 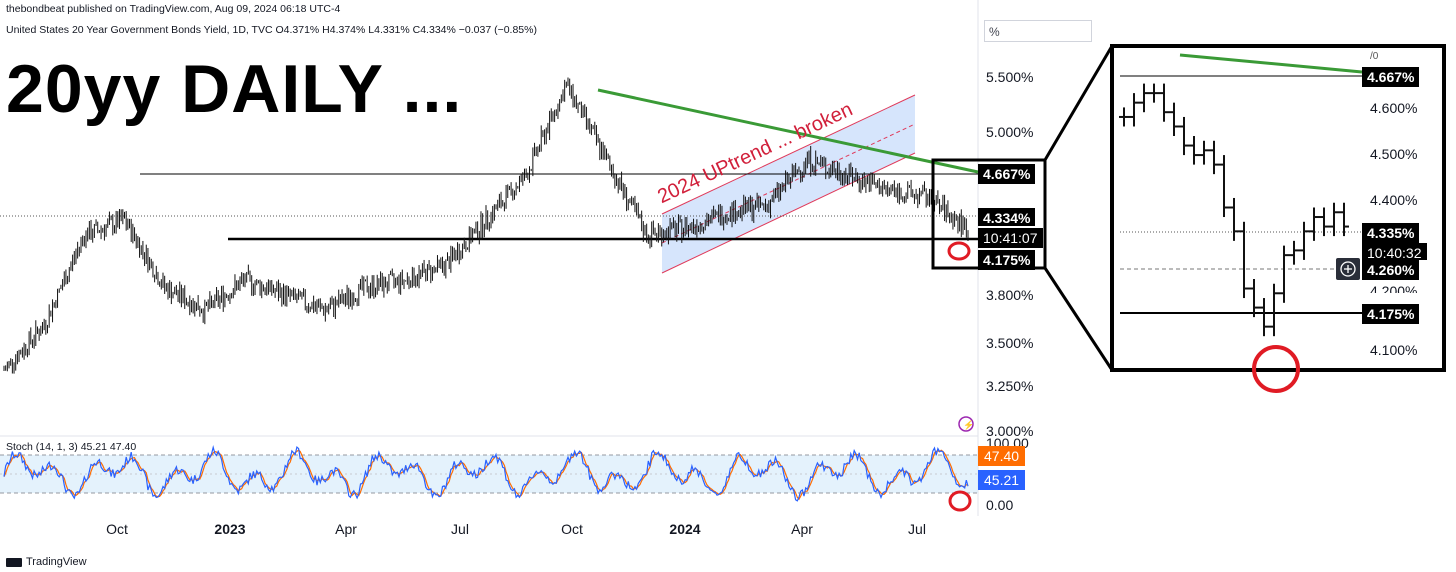 I want to click on unit-box: %, so click(x=1038, y=31).